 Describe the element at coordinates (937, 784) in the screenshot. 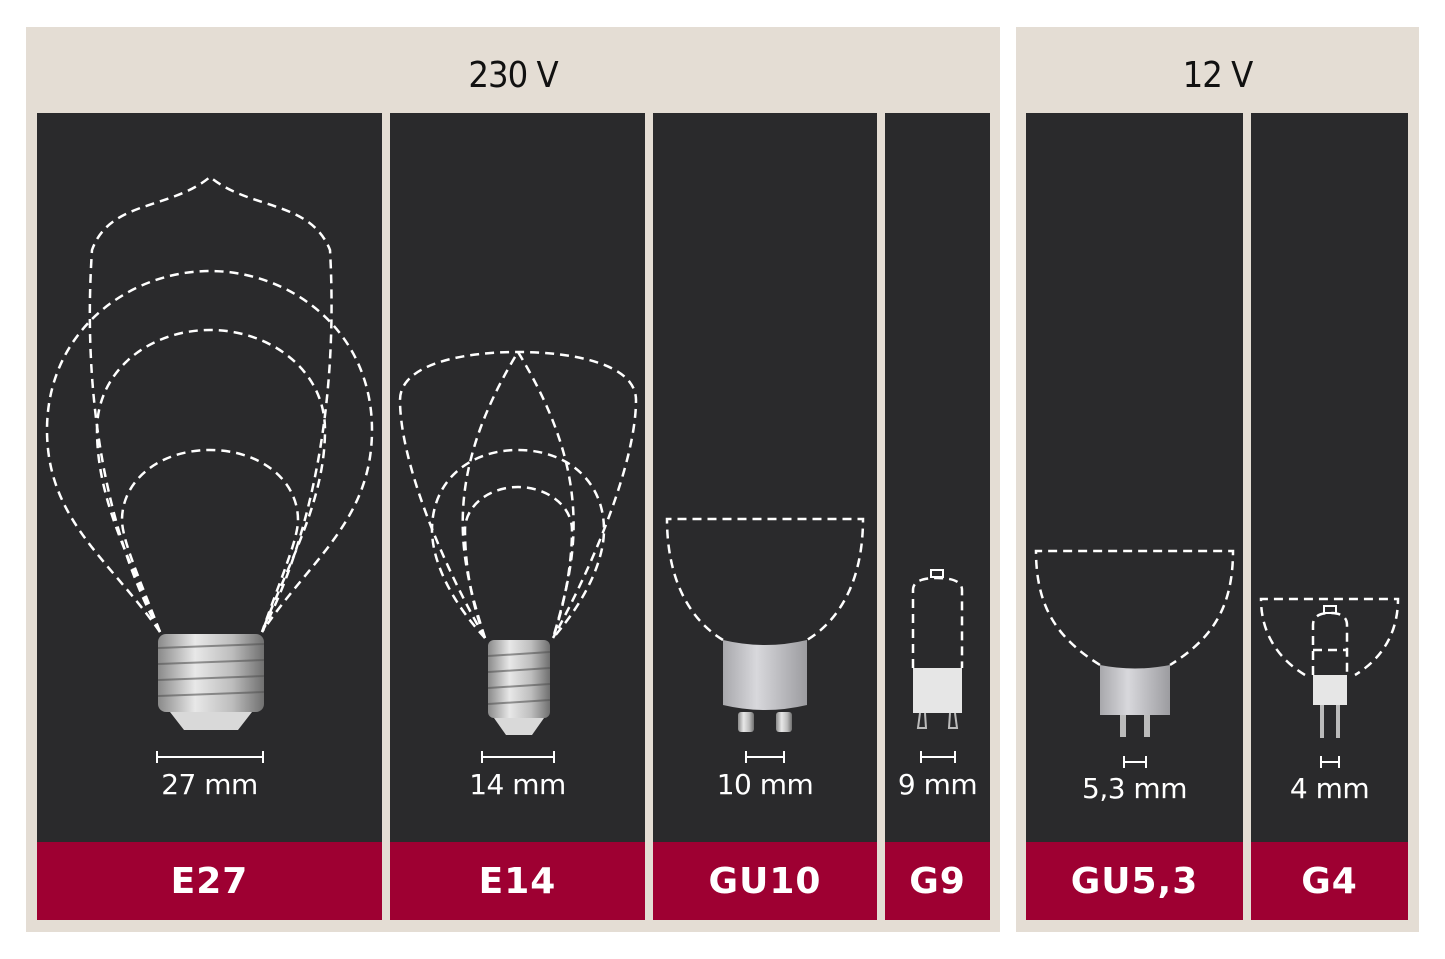

I see `size-label: 9 mm` at that location.